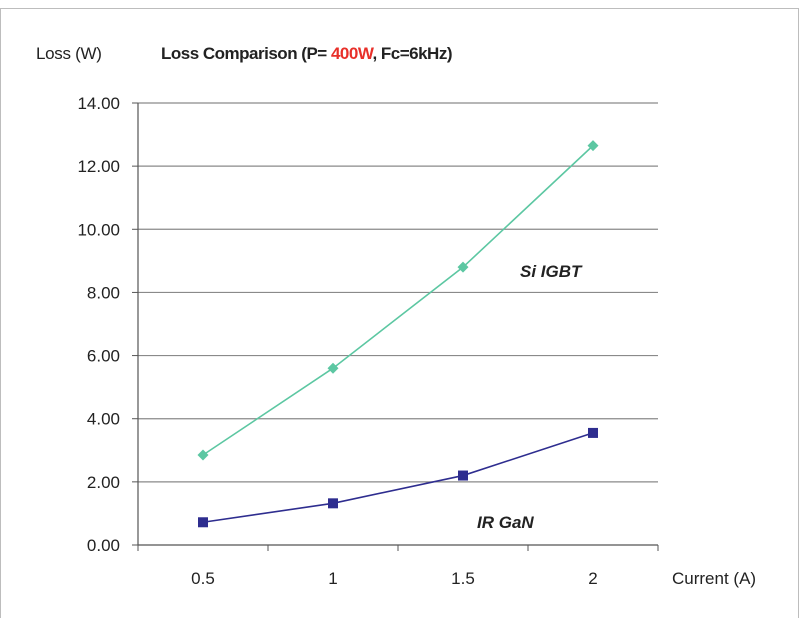 The image size is (799, 619). I want to click on chart-title: Loss Comparison (P= 400W, Fc=6kHz), so click(306, 54).